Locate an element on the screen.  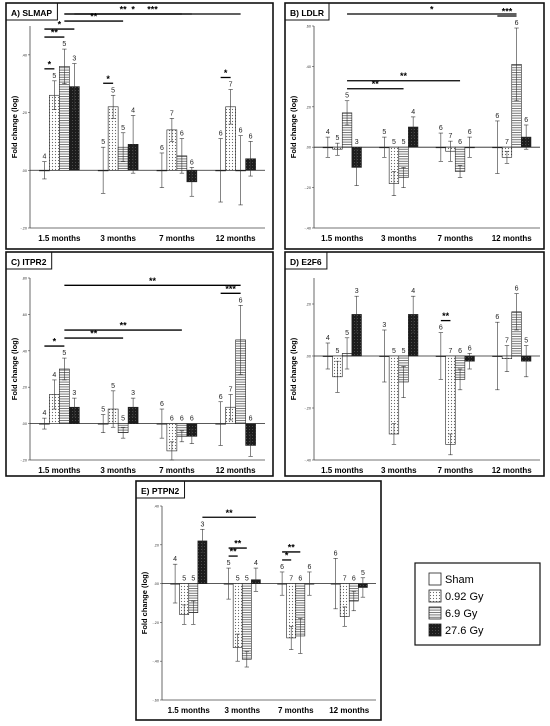
panel-title: A) SLMAP is located at coordinates (31, 13).